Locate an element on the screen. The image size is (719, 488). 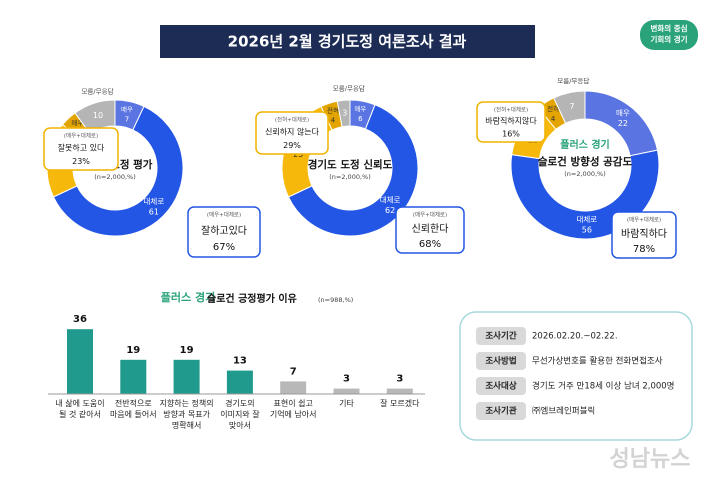
callout-value: 67% is located at coordinates (224, 247).